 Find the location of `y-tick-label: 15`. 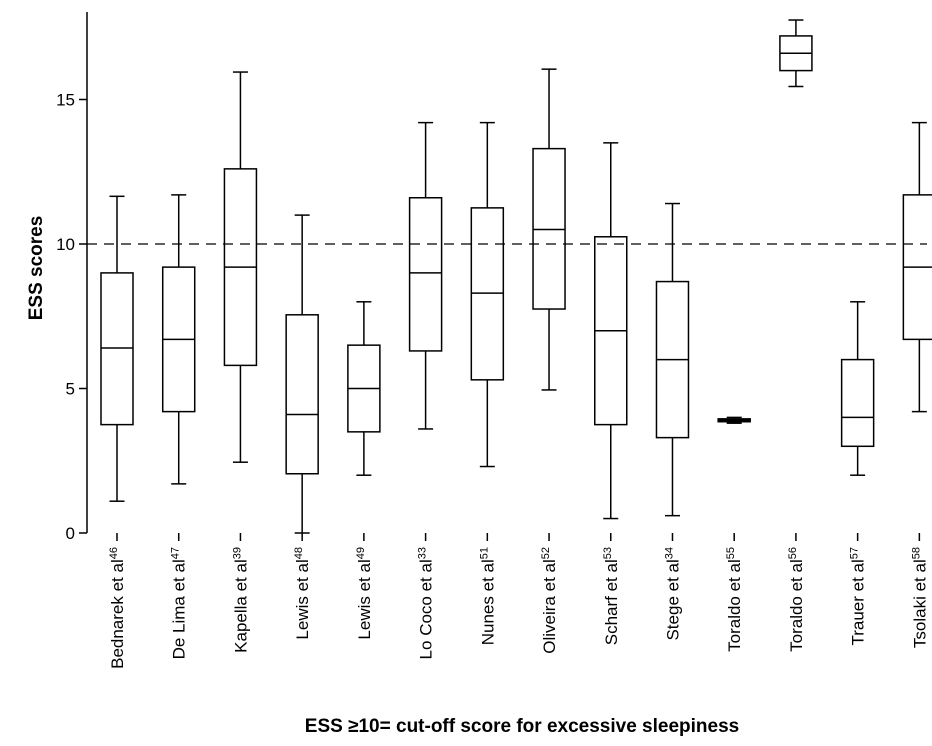

y-tick-label: 15 is located at coordinates (65, 100).